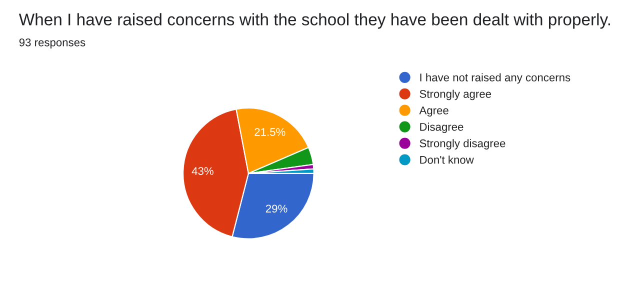 This screenshot has height=299, width=629. I want to click on legend-label: Agree, so click(433, 111).